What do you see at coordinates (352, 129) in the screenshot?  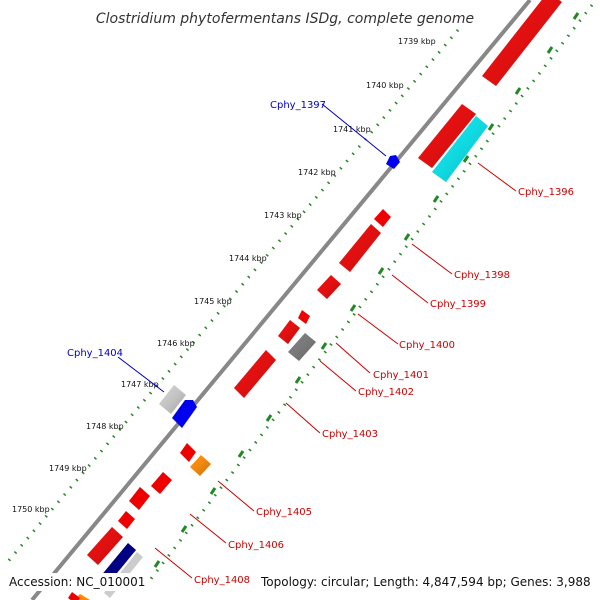 I see `tick-label-1741: 1741 kbp` at bounding box center [352, 129].